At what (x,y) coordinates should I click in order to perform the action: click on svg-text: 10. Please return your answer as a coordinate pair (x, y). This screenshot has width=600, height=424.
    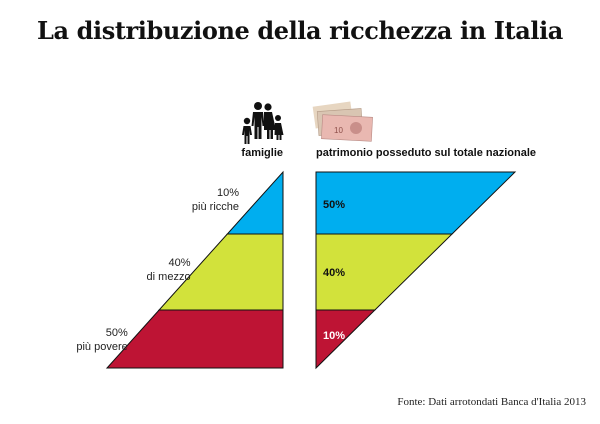
    Looking at the image, I should click on (338, 130).